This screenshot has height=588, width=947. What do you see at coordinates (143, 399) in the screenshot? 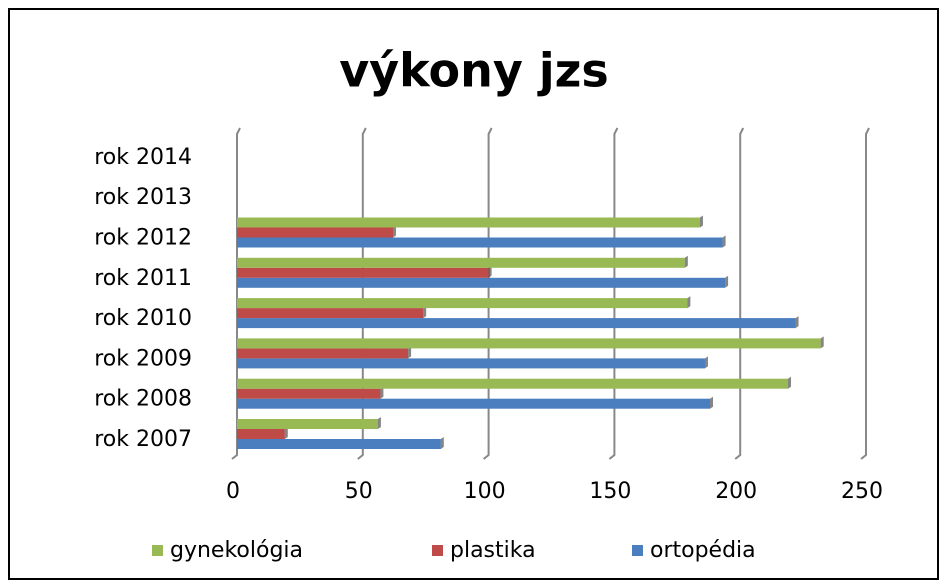
I see `y-tick-label: rok 2008` at bounding box center [143, 399].